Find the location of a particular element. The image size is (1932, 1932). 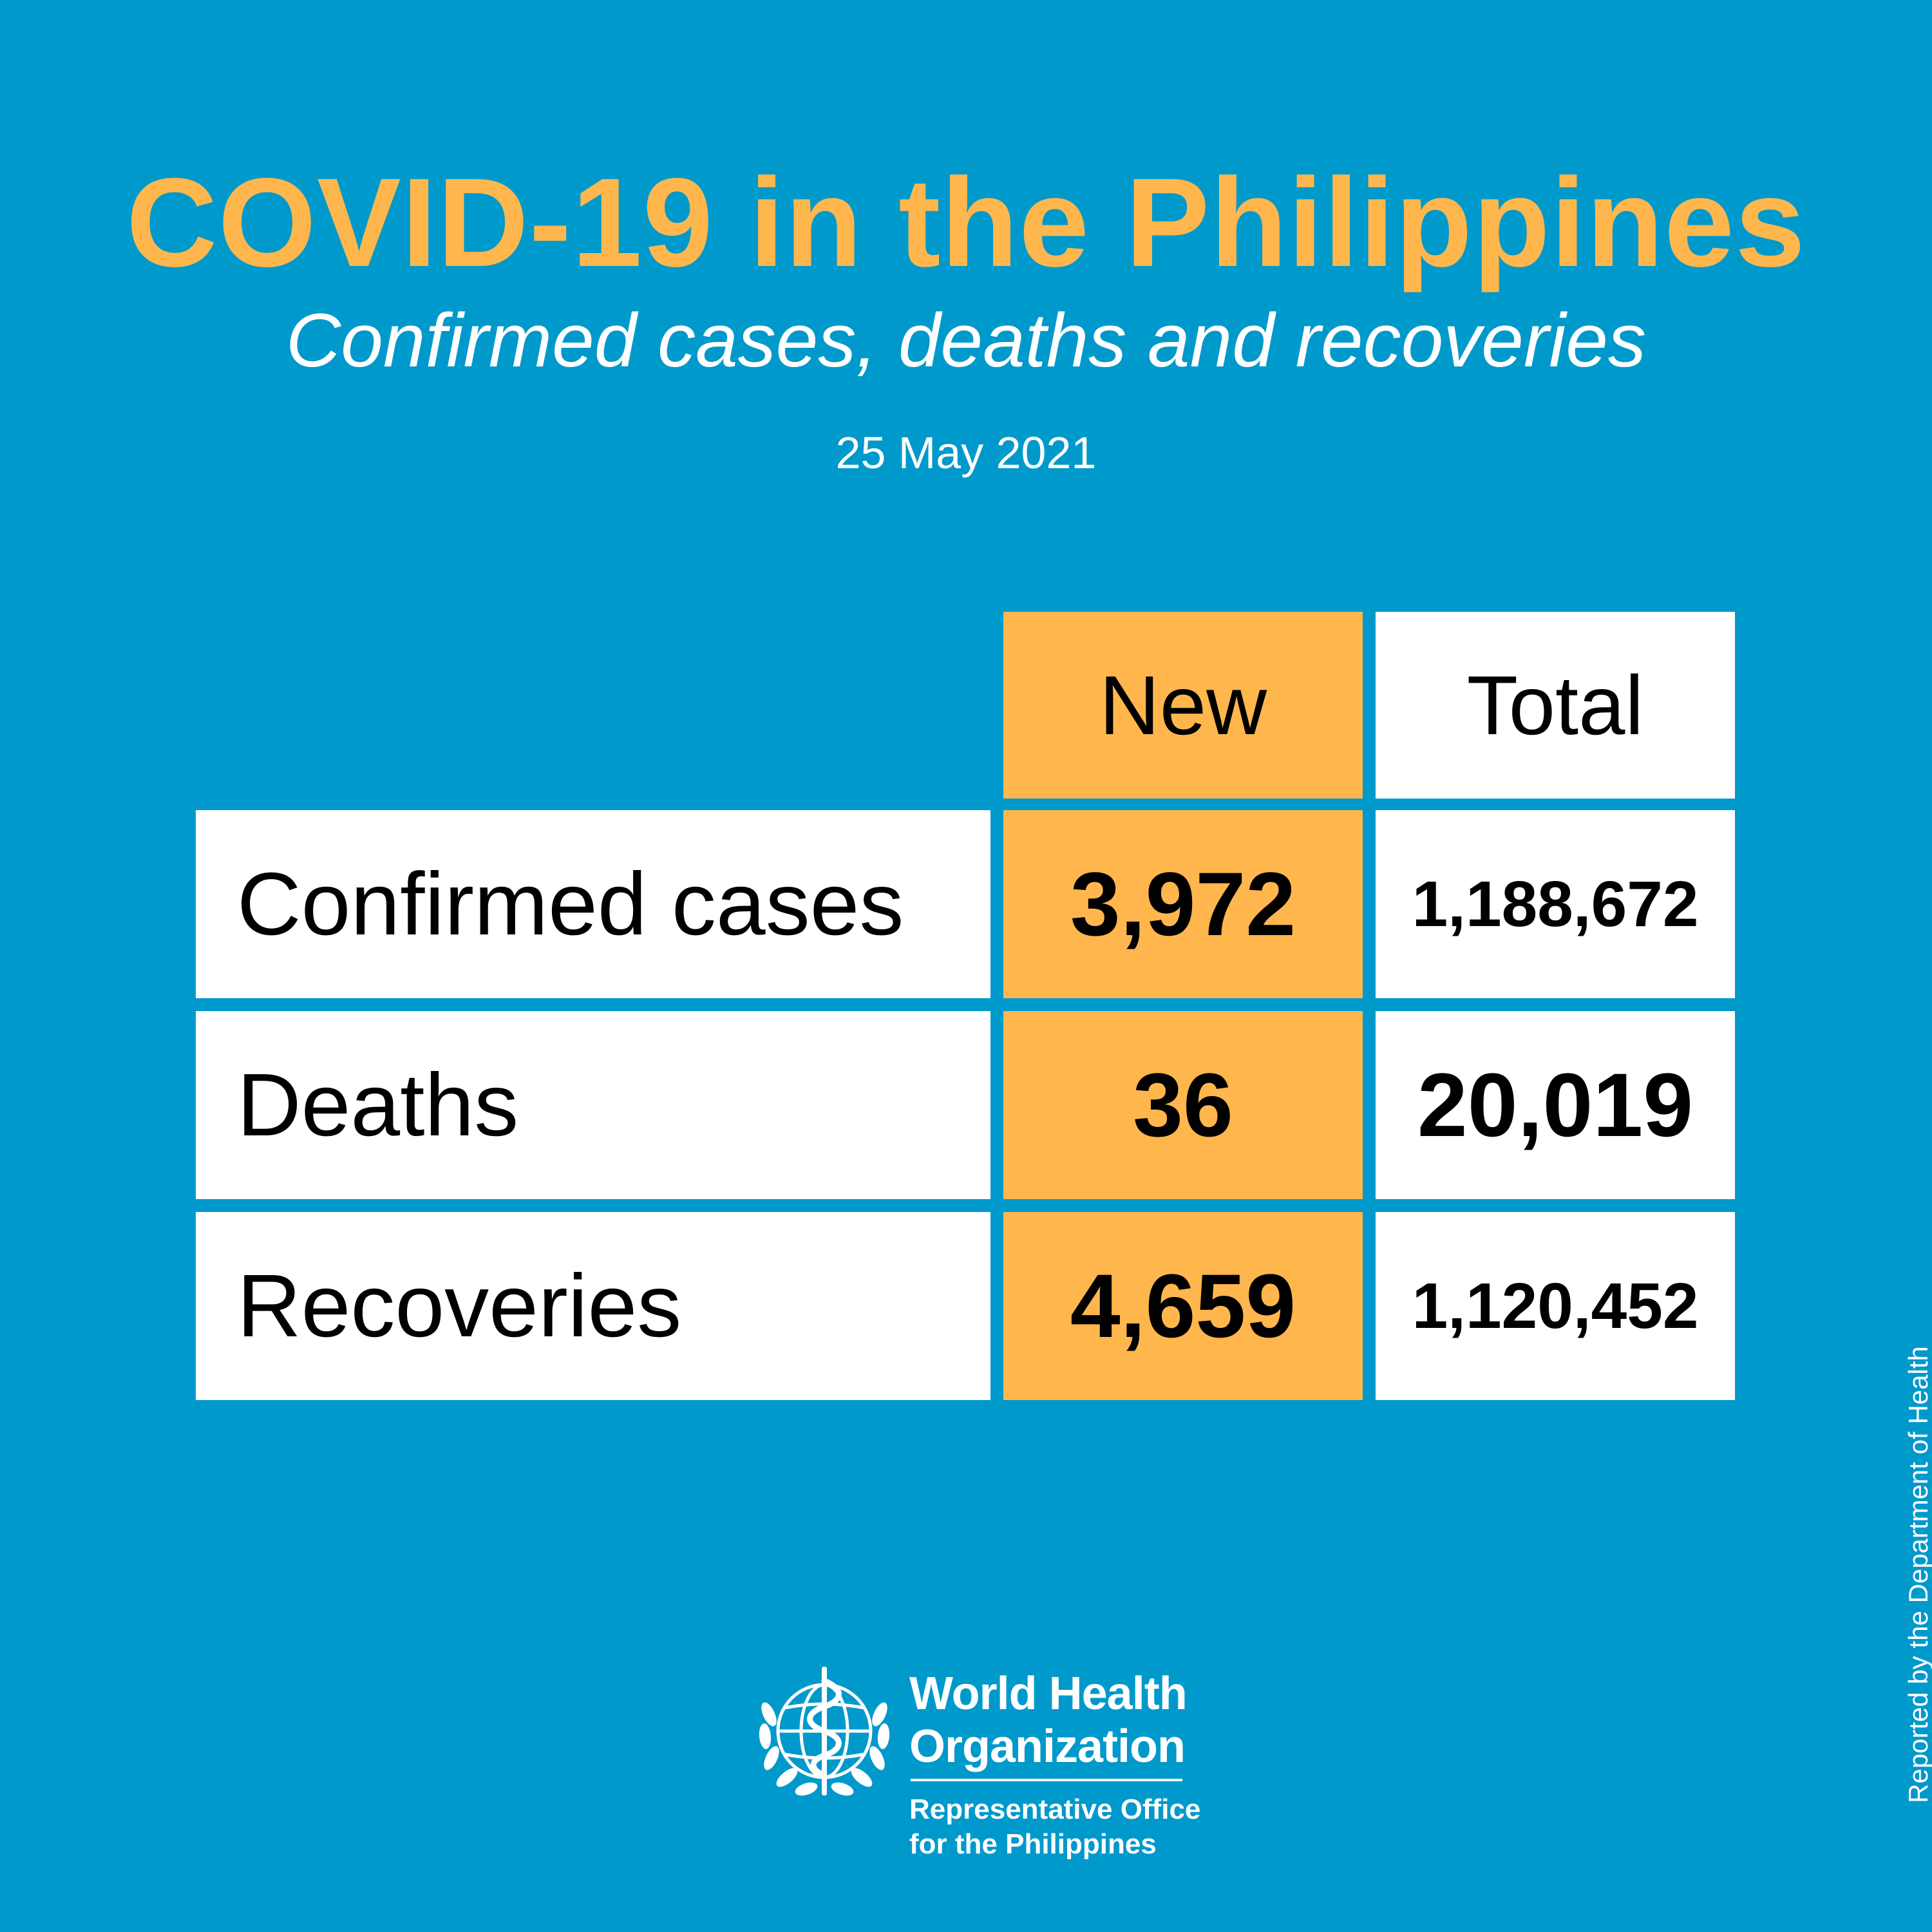

who-name-line2: Organization is located at coordinates (1047, 1746).